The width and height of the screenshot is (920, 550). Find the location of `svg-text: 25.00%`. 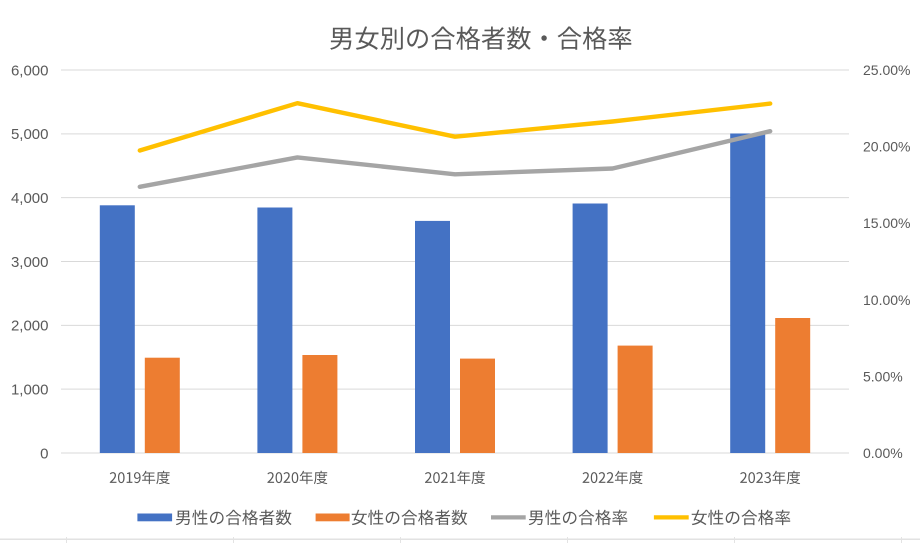

svg-text: 25.00% is located at coordinates (886, 70).